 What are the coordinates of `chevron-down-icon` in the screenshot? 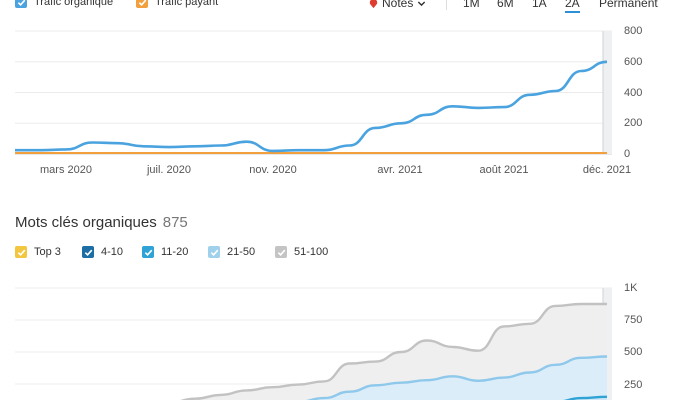 It's located at (422, 3).